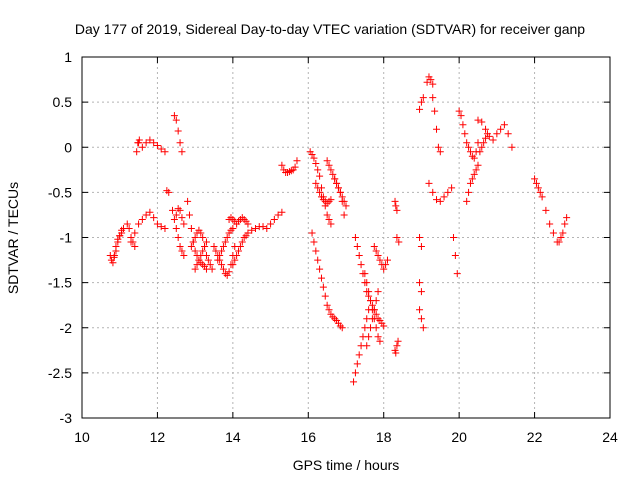 The image size is (640, 480). I want to click on y-tick-label: -2, so click(66, 328).